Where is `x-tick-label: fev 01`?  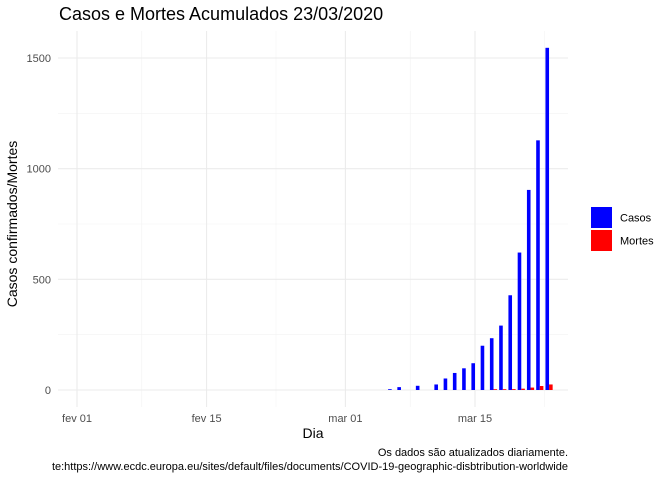 x-tick-label: fev 01 is located at coordinates (77, 419).